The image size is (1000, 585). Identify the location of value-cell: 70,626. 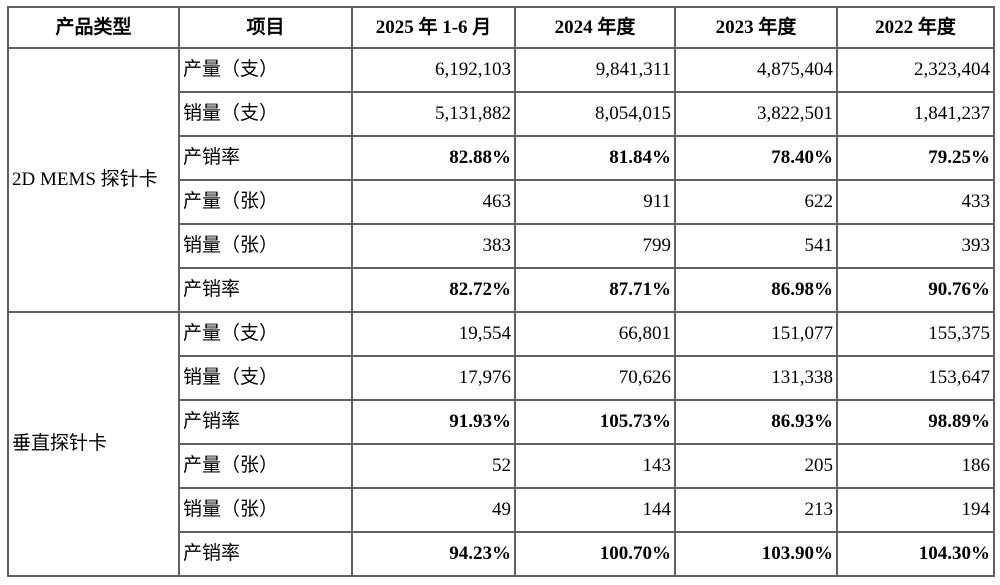
(595, 378).